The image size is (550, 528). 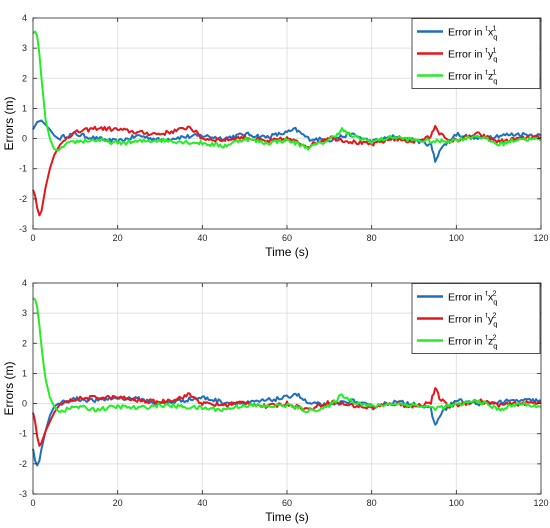 I want to click on legend-item: Error in txq2, so click(x=457, y=298).